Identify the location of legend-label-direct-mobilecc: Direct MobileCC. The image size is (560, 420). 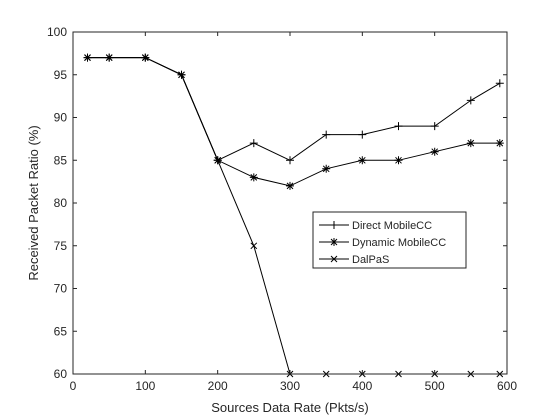
(392, 226).